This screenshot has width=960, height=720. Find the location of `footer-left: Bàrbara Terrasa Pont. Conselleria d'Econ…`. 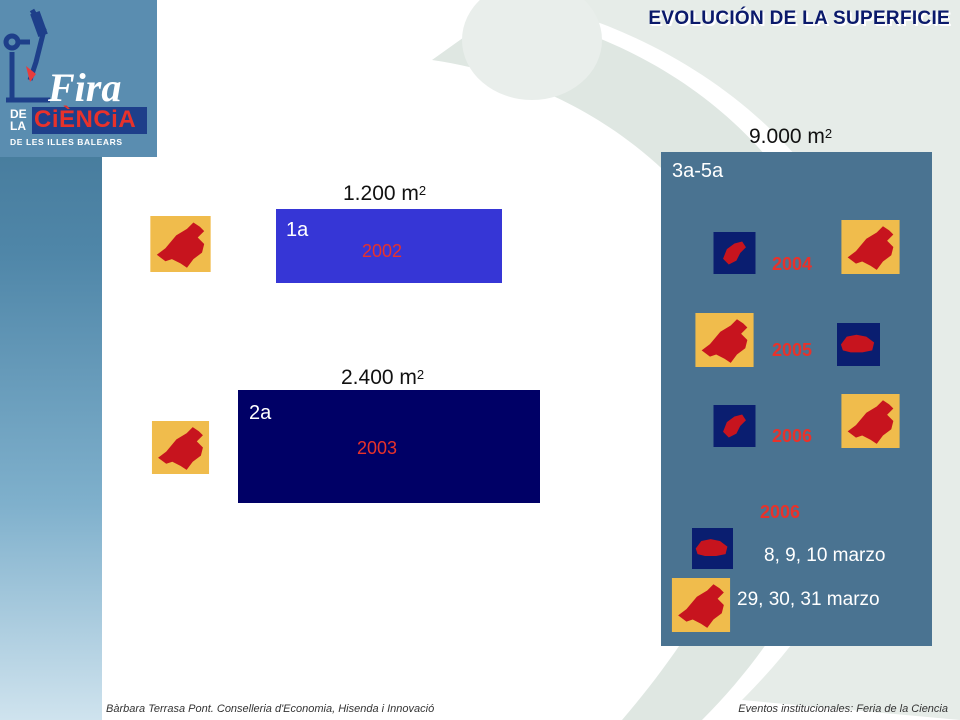

footer-left: Bàrbara Terrasa Pont. Conselleria d'Econ… is located at coordinates (270, 709).